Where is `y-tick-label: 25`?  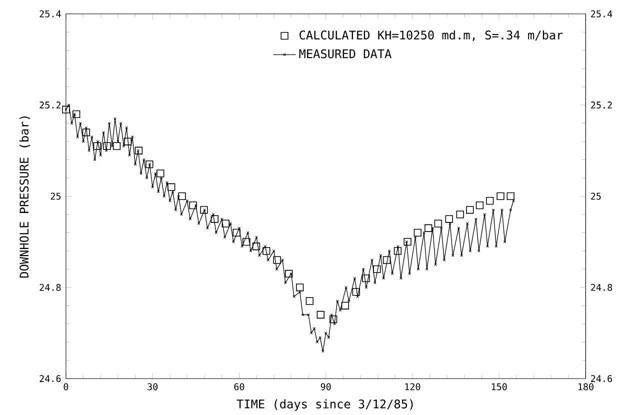
y-tick-label: 25 is located at coordinates (55, 196).